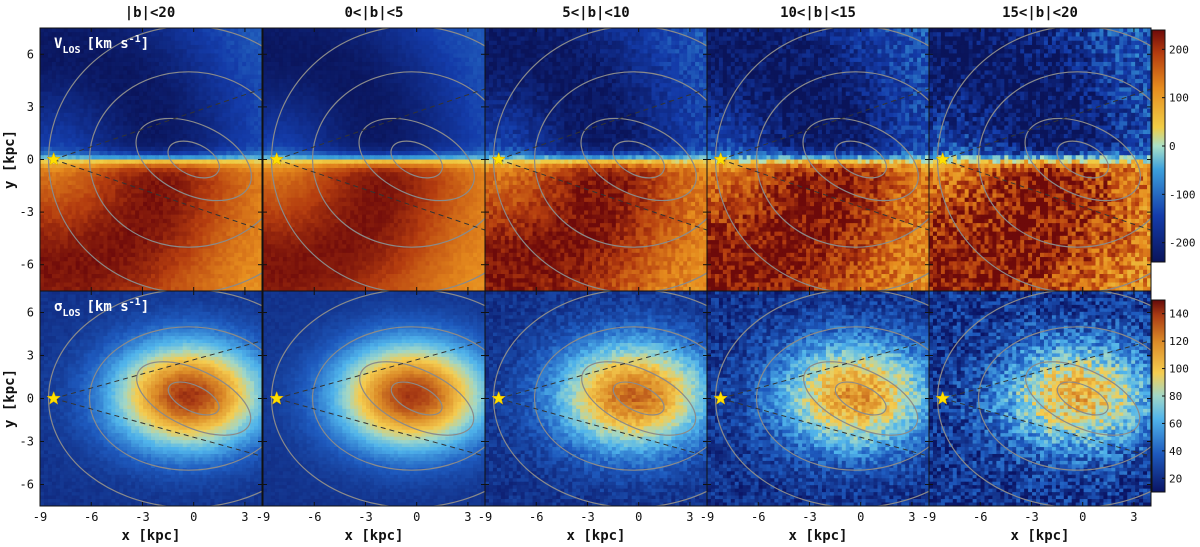 The width and height of the screenshot is (1200, 547). What do you see at coordinates (1172, 146) in the screenshot?
I see `colorbar-tick-label: 0` at bounding box center [1172, 146].